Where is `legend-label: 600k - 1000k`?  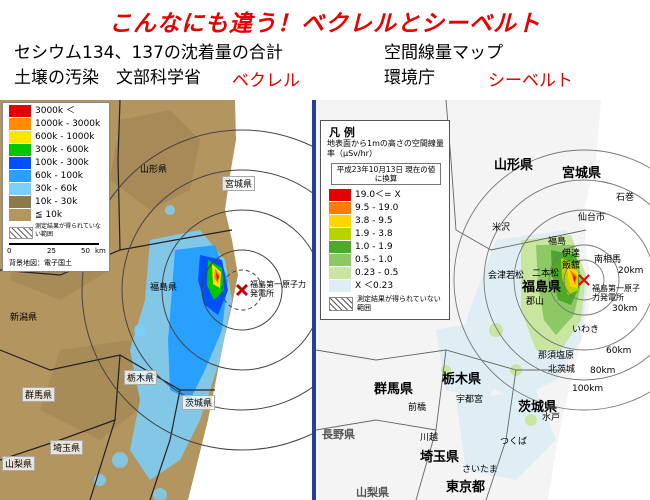
legend-label: 600k - 1000k is located at coordinates (65, 137).